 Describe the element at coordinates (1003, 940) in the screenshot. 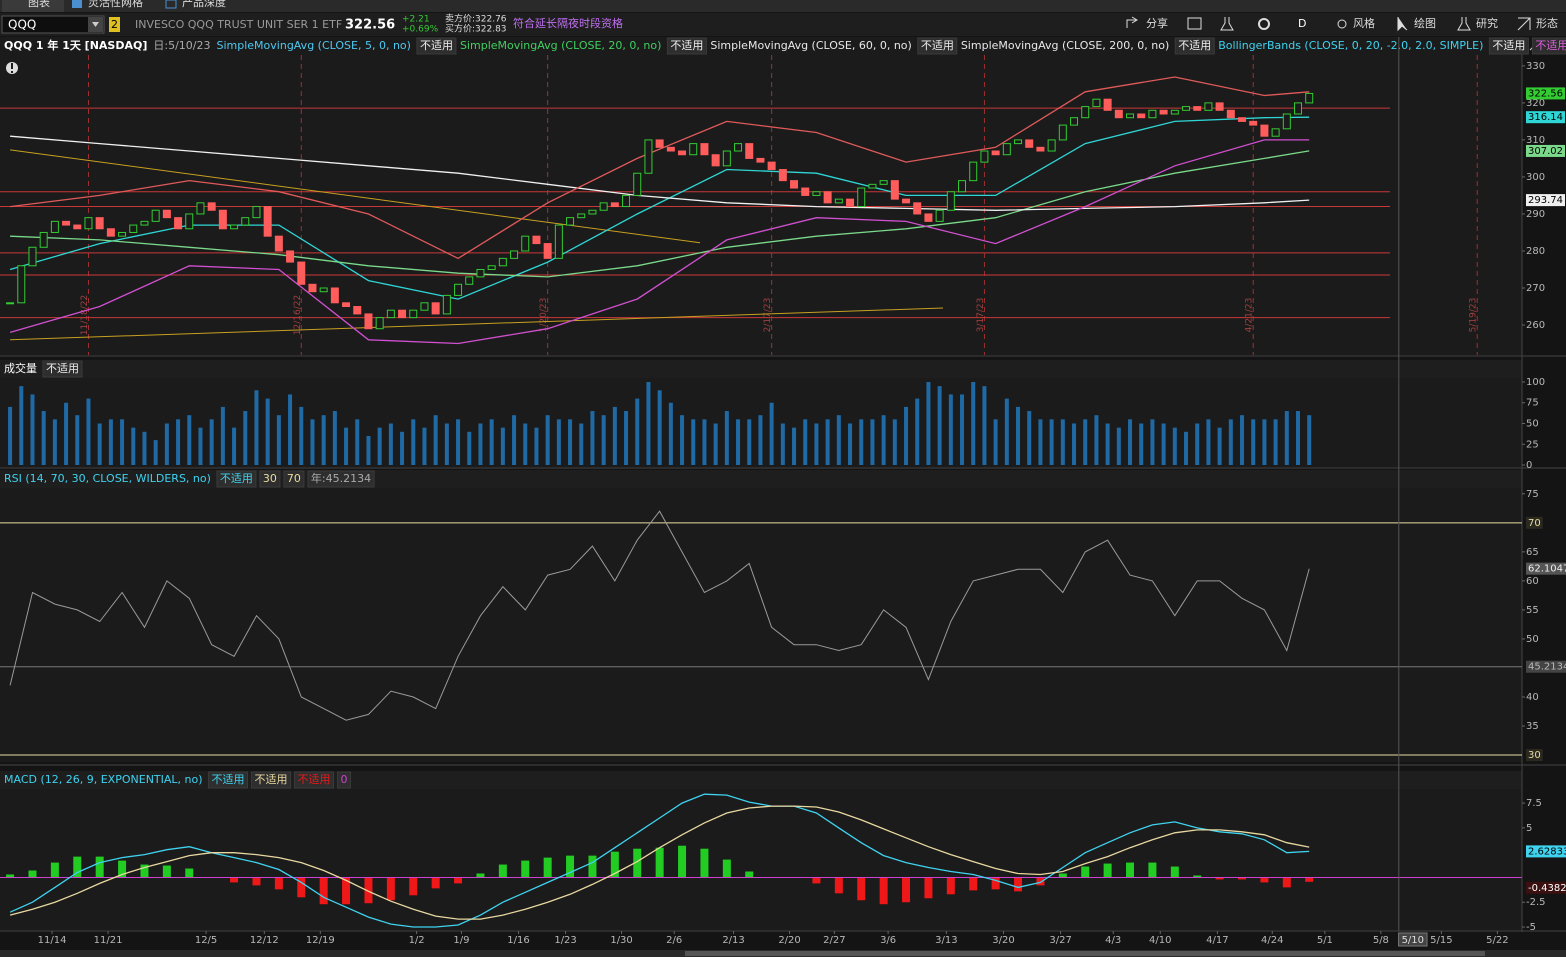

I see `x-tick-label: 3/20` at that location.